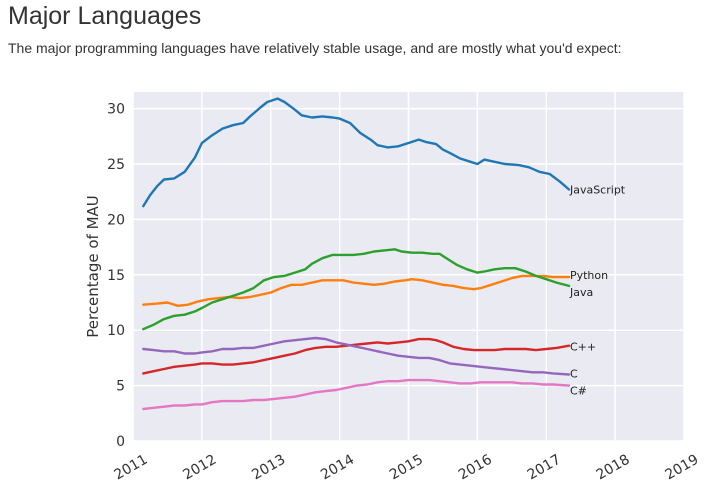 Image resolution: width=705 pixels, height=486 pixels. What do you see at coordinates (93, 266) in the screenshot?
I see `y-axis-label: Percentage of MAU` at bounding box center [93, 266].